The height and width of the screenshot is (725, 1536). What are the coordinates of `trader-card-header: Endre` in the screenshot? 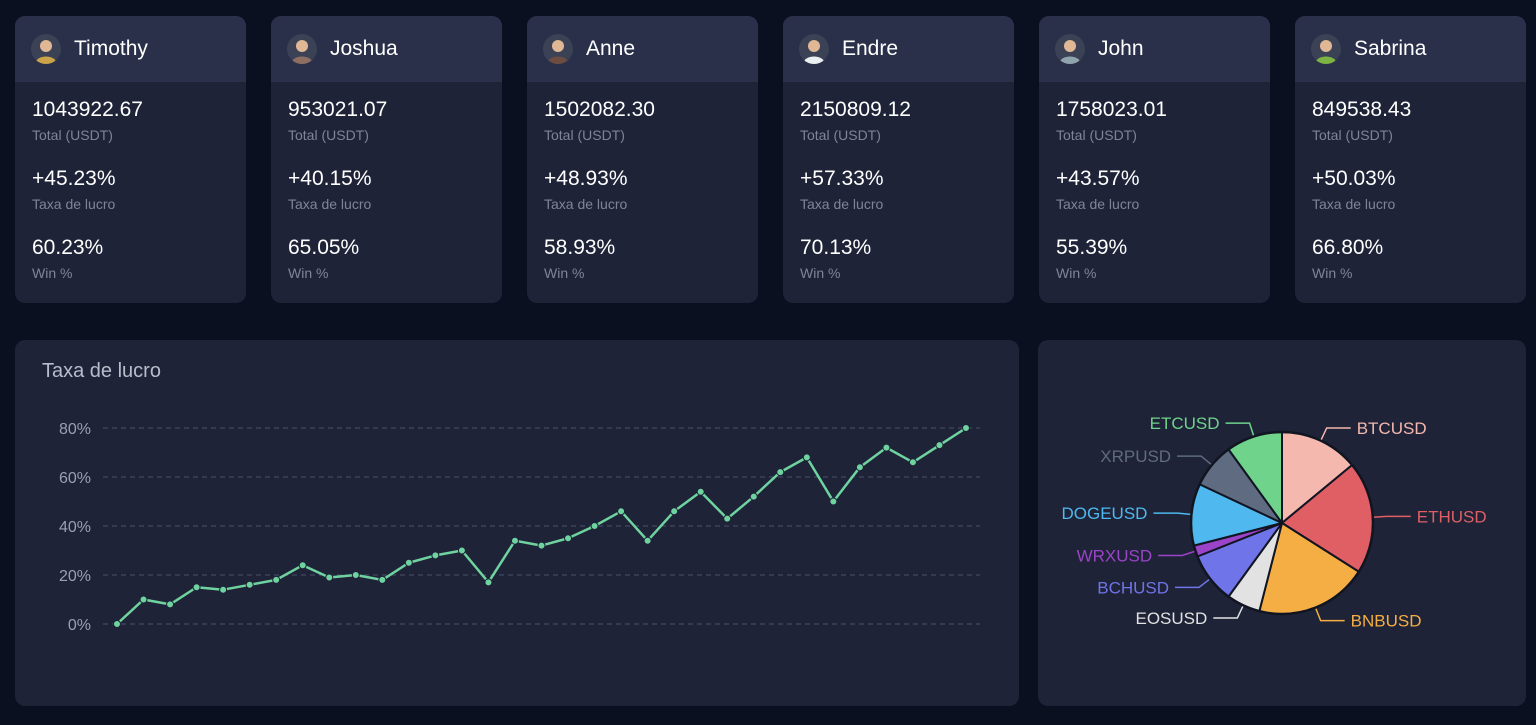 It's located at (898, 49).